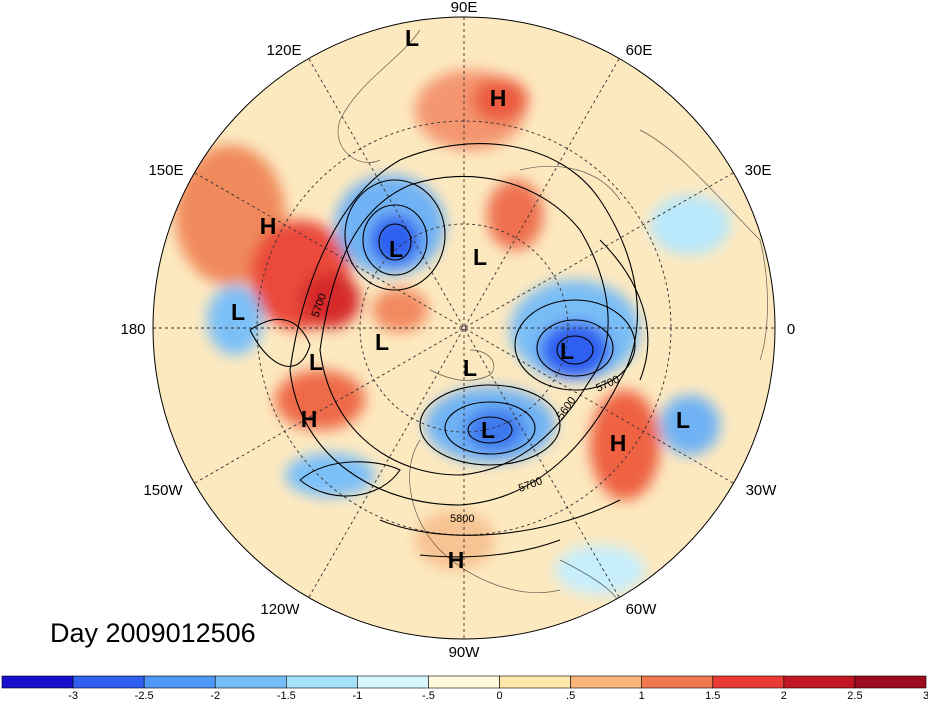 Image resolution: width=928 pixels, height=702 pixels. I want to click on colorbar-tick-label: -1, so click(357, 696).